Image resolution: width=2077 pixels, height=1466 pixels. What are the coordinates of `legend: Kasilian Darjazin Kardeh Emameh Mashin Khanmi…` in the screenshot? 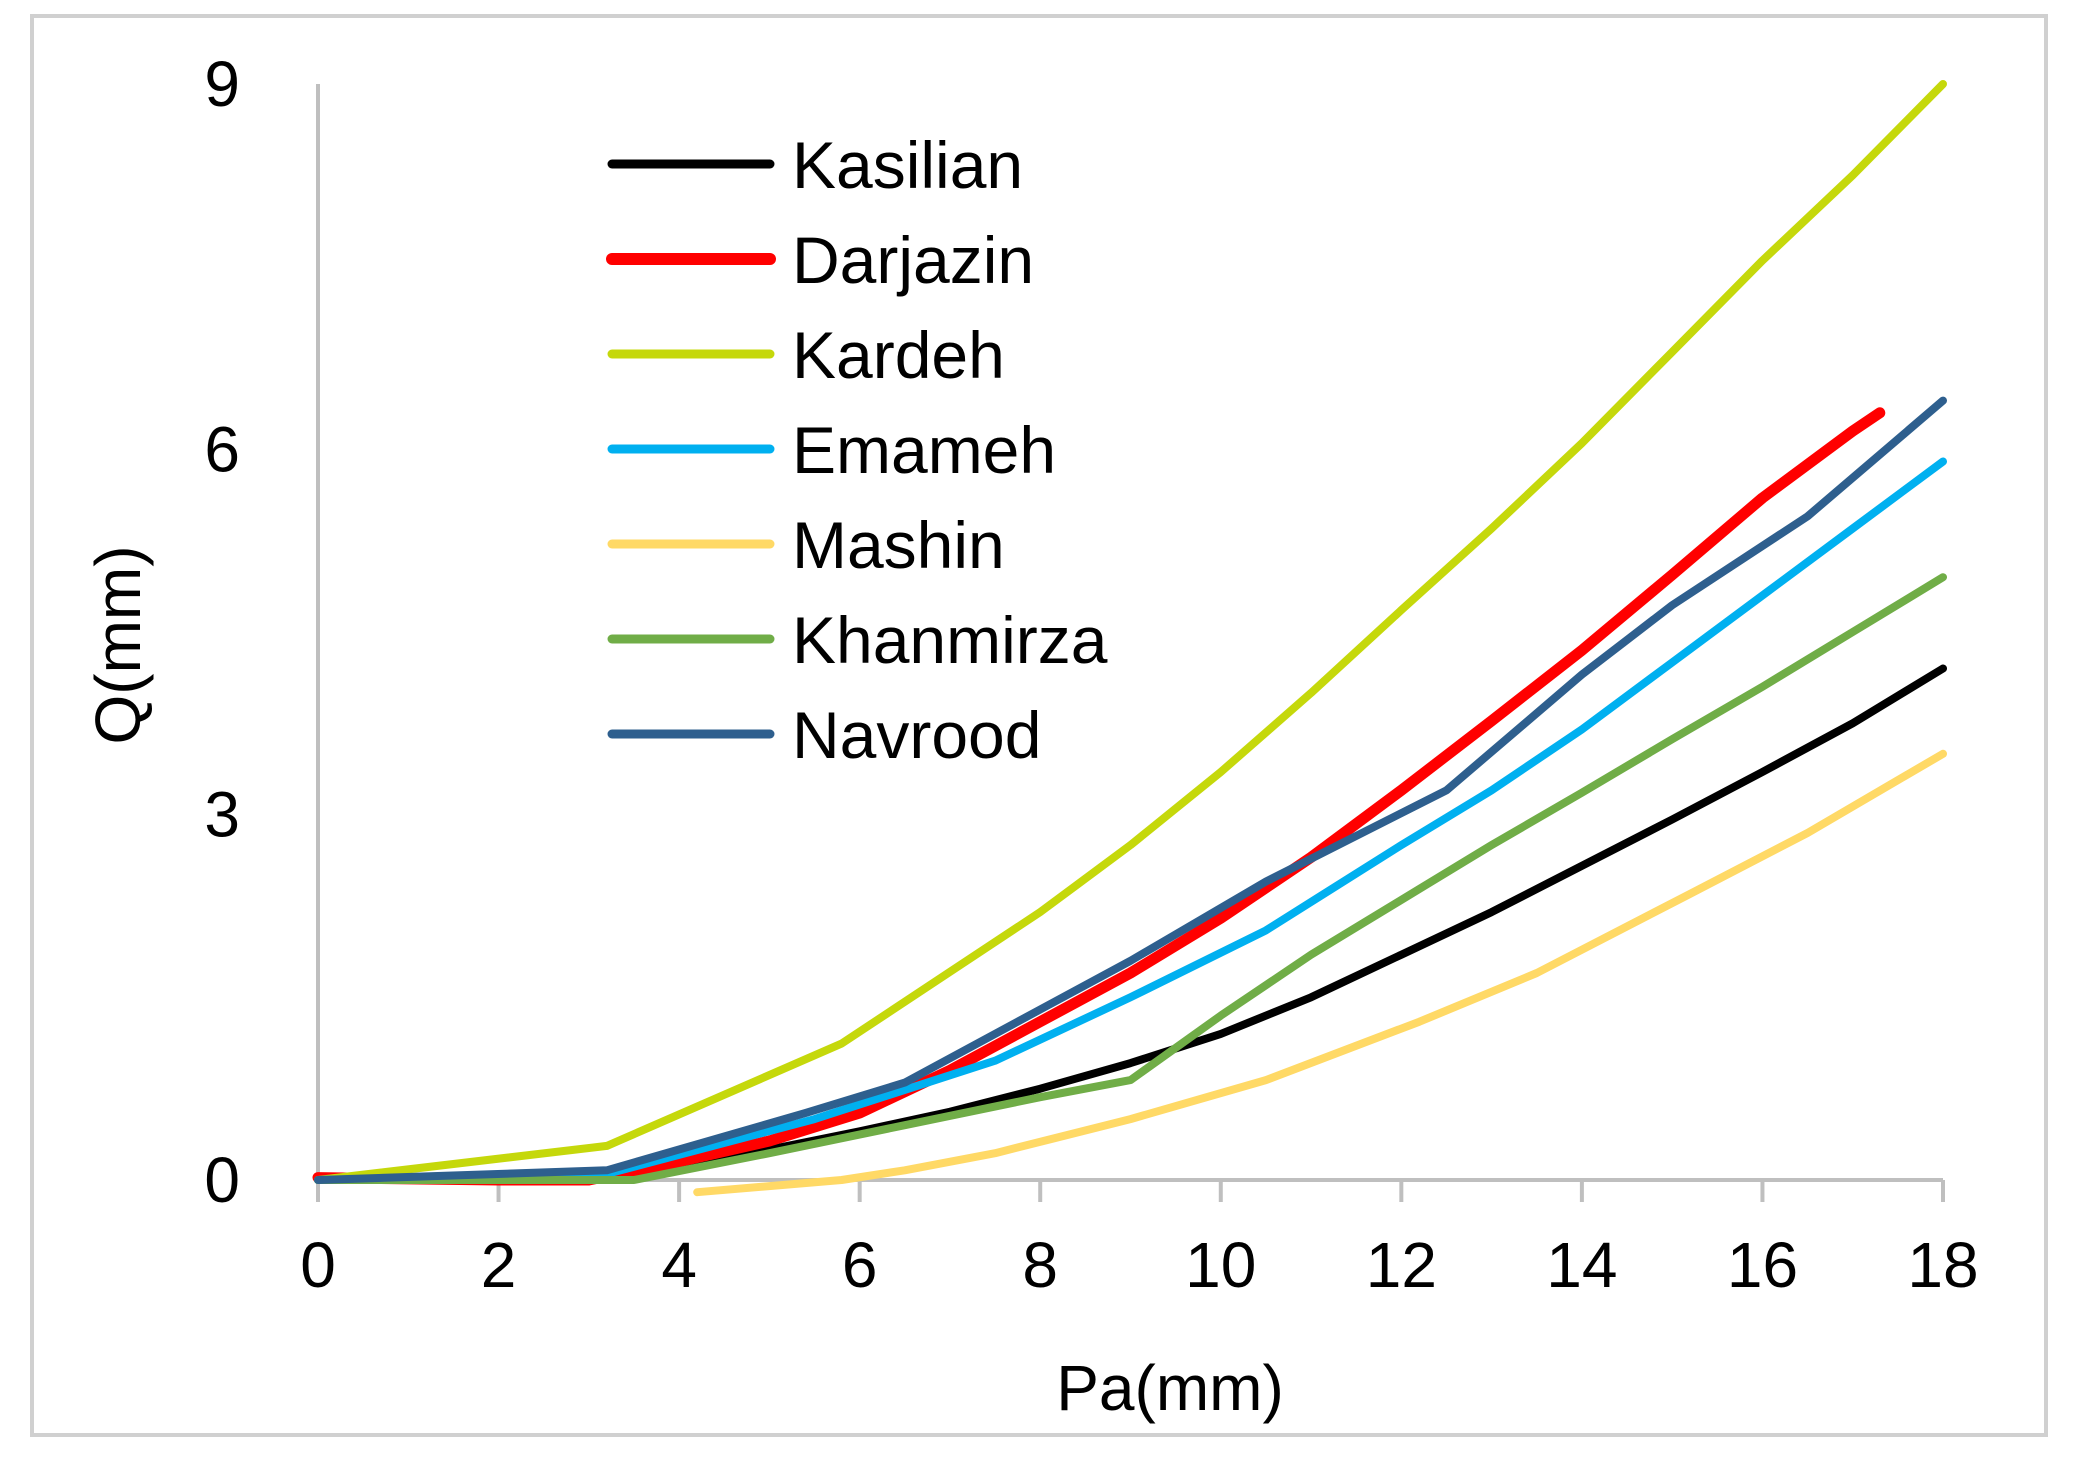 It's located at (857, 450).